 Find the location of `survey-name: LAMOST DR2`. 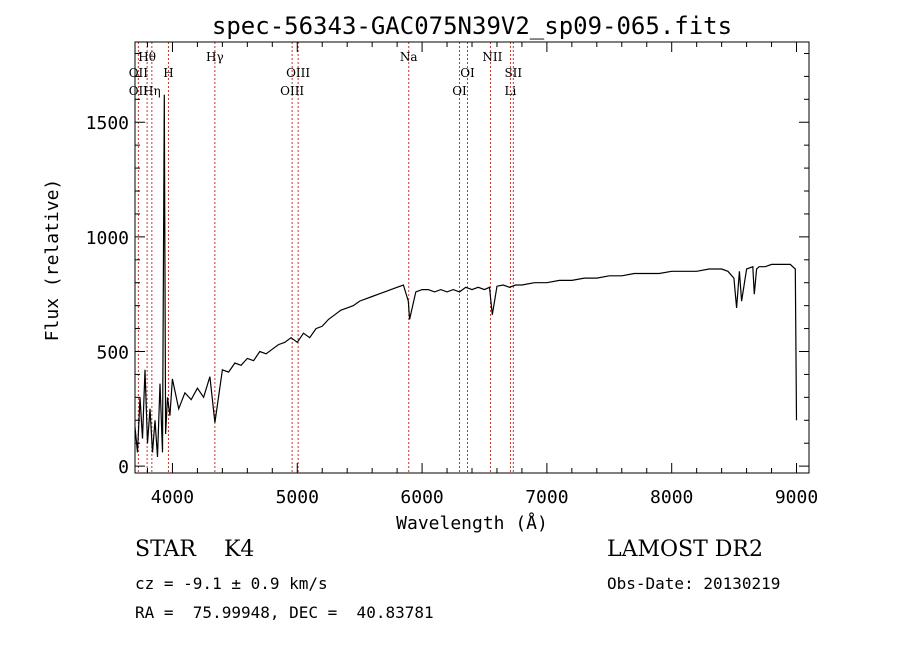

survey-name: LAMOST DR2 is located at coordinates (685, 549).